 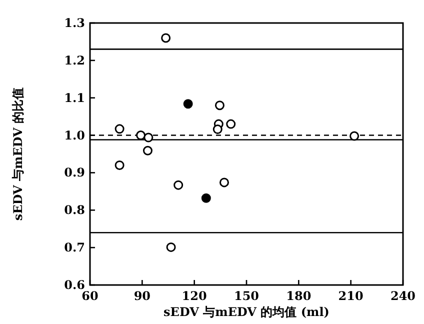 What do you see at coordinates (74, 285) in the screenshot?
I see `y-tick-label: 0.6` at bounding box center [74, 285].